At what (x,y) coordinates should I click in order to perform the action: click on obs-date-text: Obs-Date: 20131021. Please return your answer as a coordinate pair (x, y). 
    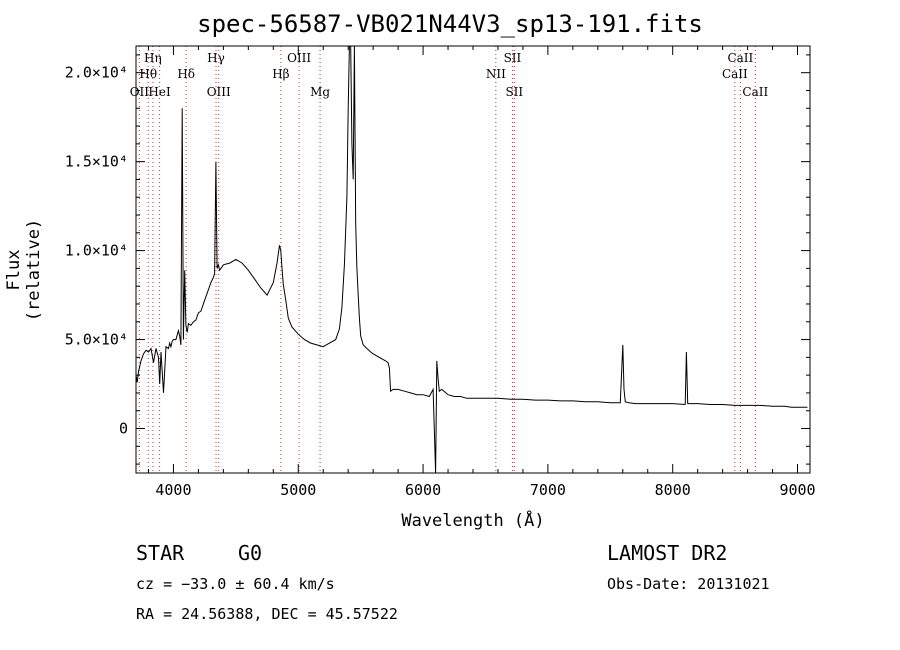
    Looking at the image, I should click on (688, 584).